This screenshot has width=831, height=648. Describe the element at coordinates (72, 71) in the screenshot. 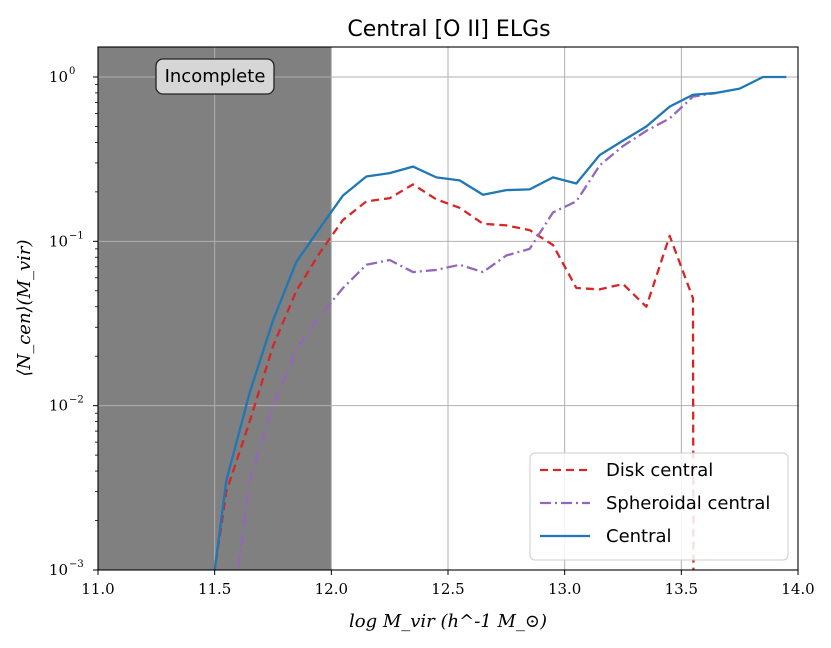

I see `y-tick-label-exponent: 0` at that location.